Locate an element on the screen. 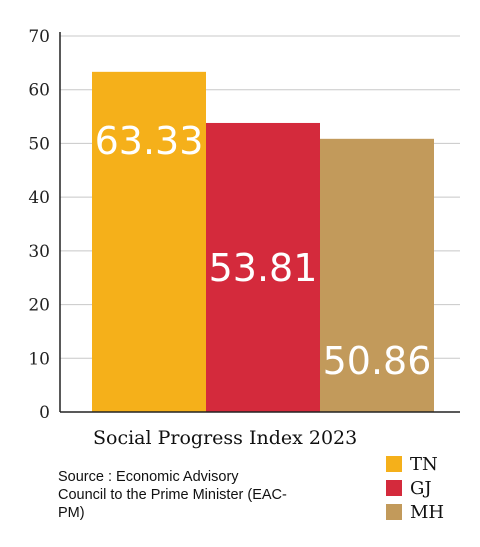 The image size is (480, 547). y-tick-label-70: 70 is located at coordinates (39, 37).